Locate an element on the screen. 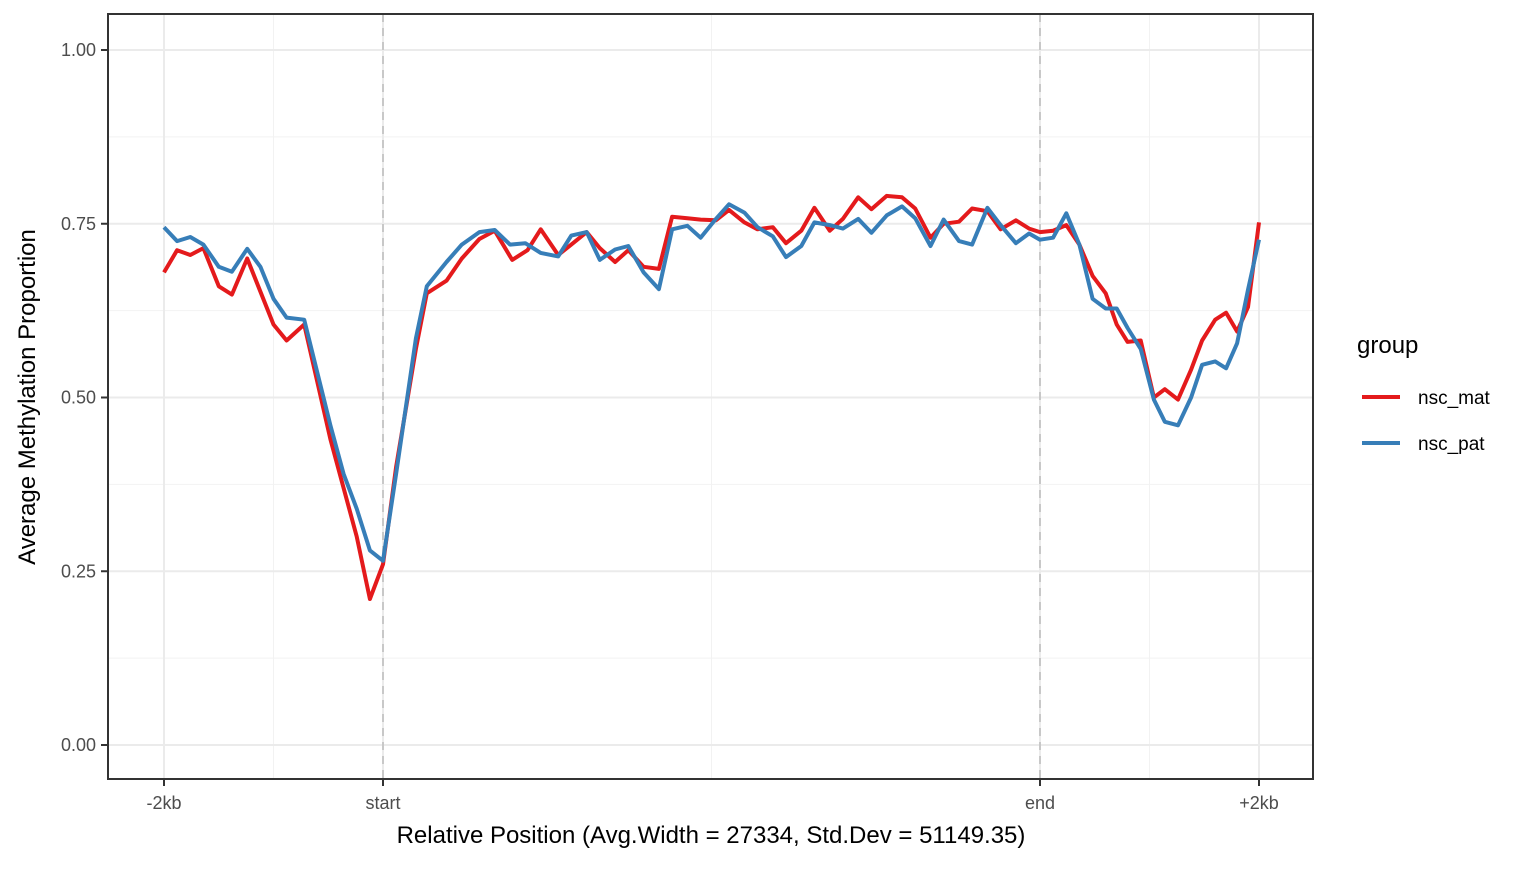 The image size is (1536, 870). x-tick-label: -2kb is located at coordinates (163, 803).